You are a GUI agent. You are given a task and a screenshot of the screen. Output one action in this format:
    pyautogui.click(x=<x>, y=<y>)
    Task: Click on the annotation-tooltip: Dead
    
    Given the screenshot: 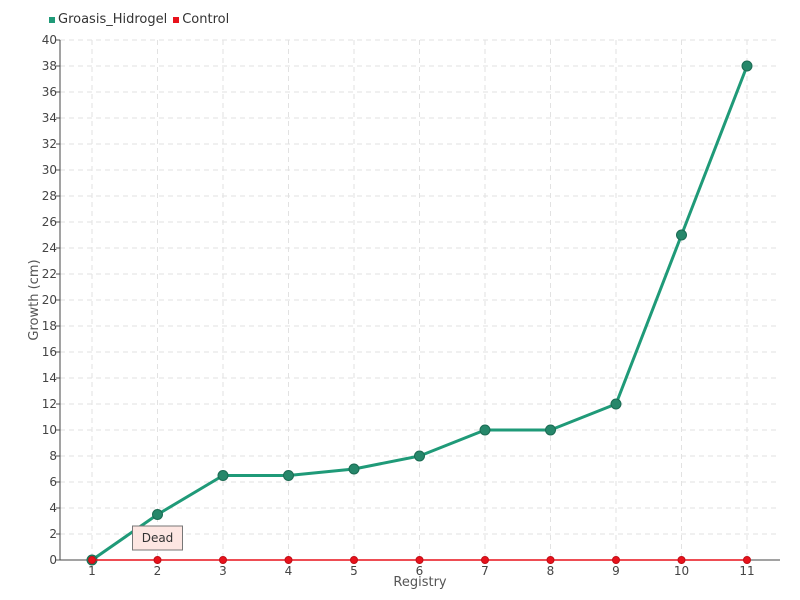 What is the action you would take?
    pyautogui.click(x=157, y=538)
    